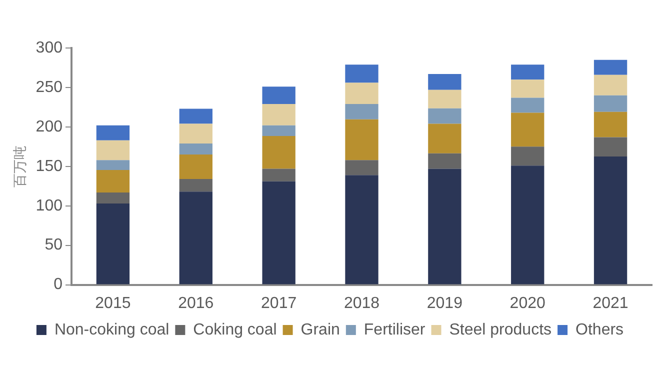 This screenshot has width=670, height=380. Describe the element at coordinates (528, 303) in the screenshot. I see `x-tick-label: 2020` at that location.